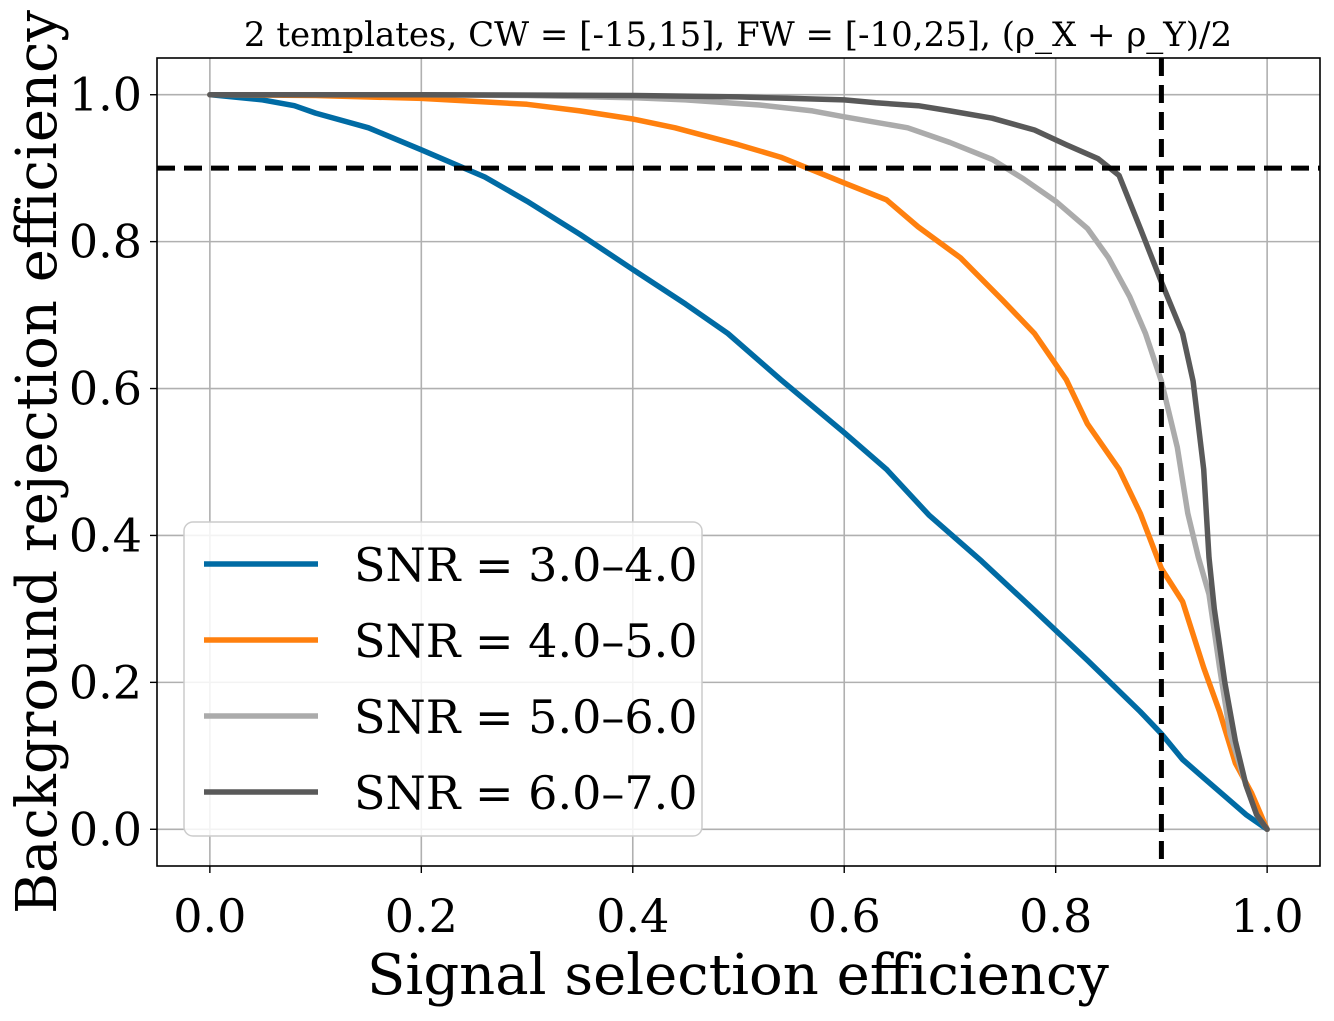 This screenshot has width=1334, height=1021. I want to click on legend-label-1: SNR = 3.0–4.0, so click(526, 565).